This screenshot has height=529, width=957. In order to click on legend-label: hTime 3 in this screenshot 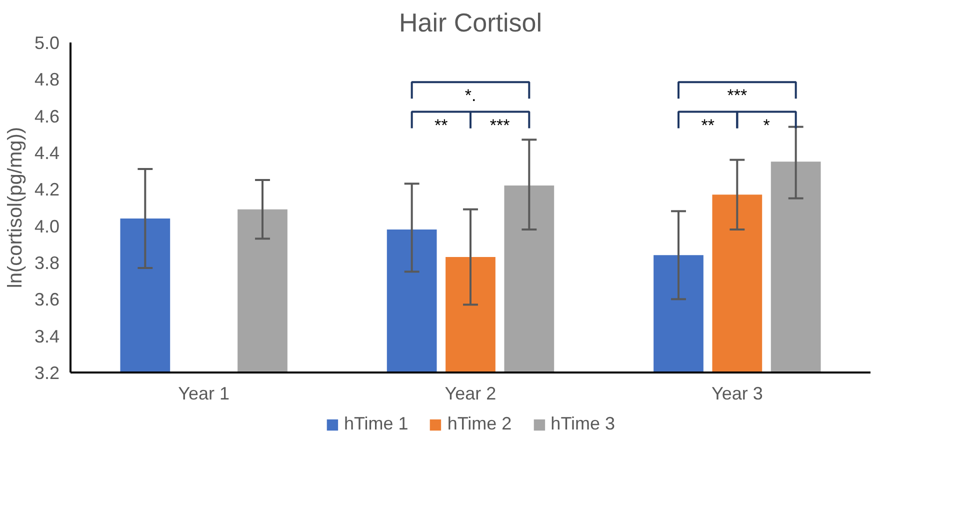, I will do `click(583, 424)`.